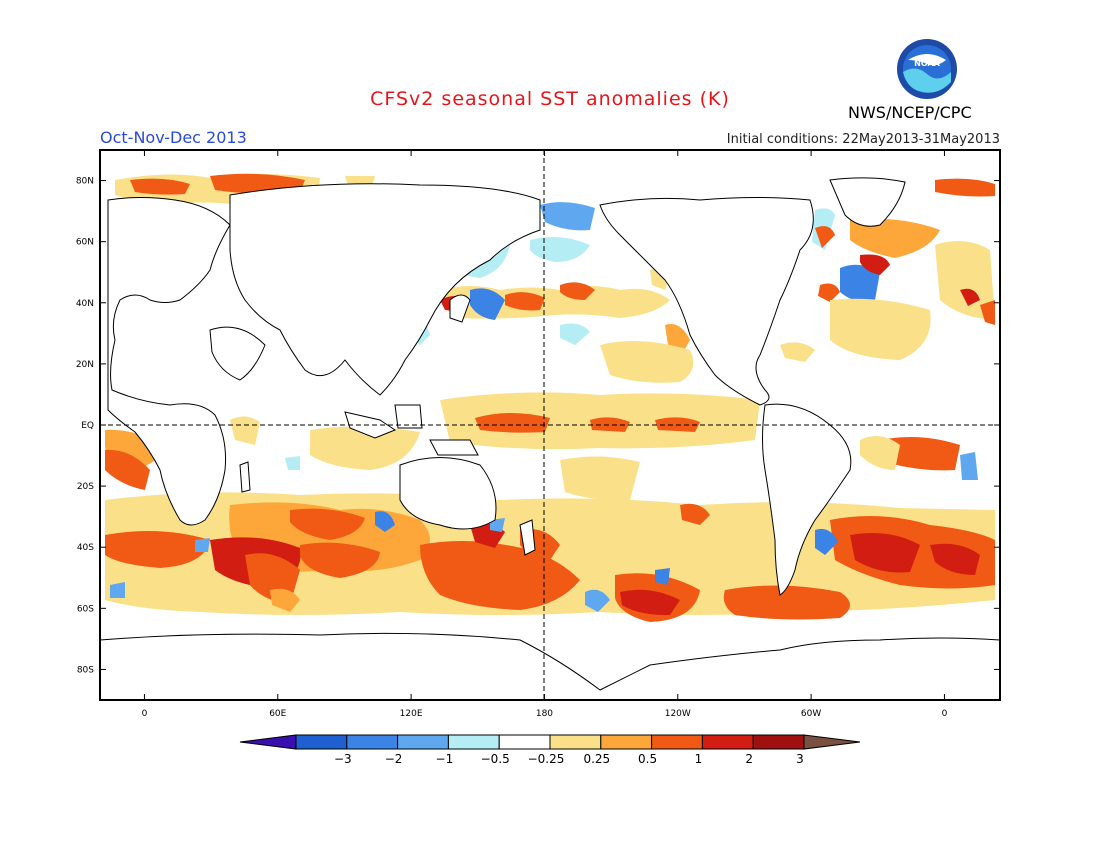 The image size is (1100, 850). Describe the element at coordinates (927, 63) in the screenshot. I see `logo-text: NOAA` at that location.